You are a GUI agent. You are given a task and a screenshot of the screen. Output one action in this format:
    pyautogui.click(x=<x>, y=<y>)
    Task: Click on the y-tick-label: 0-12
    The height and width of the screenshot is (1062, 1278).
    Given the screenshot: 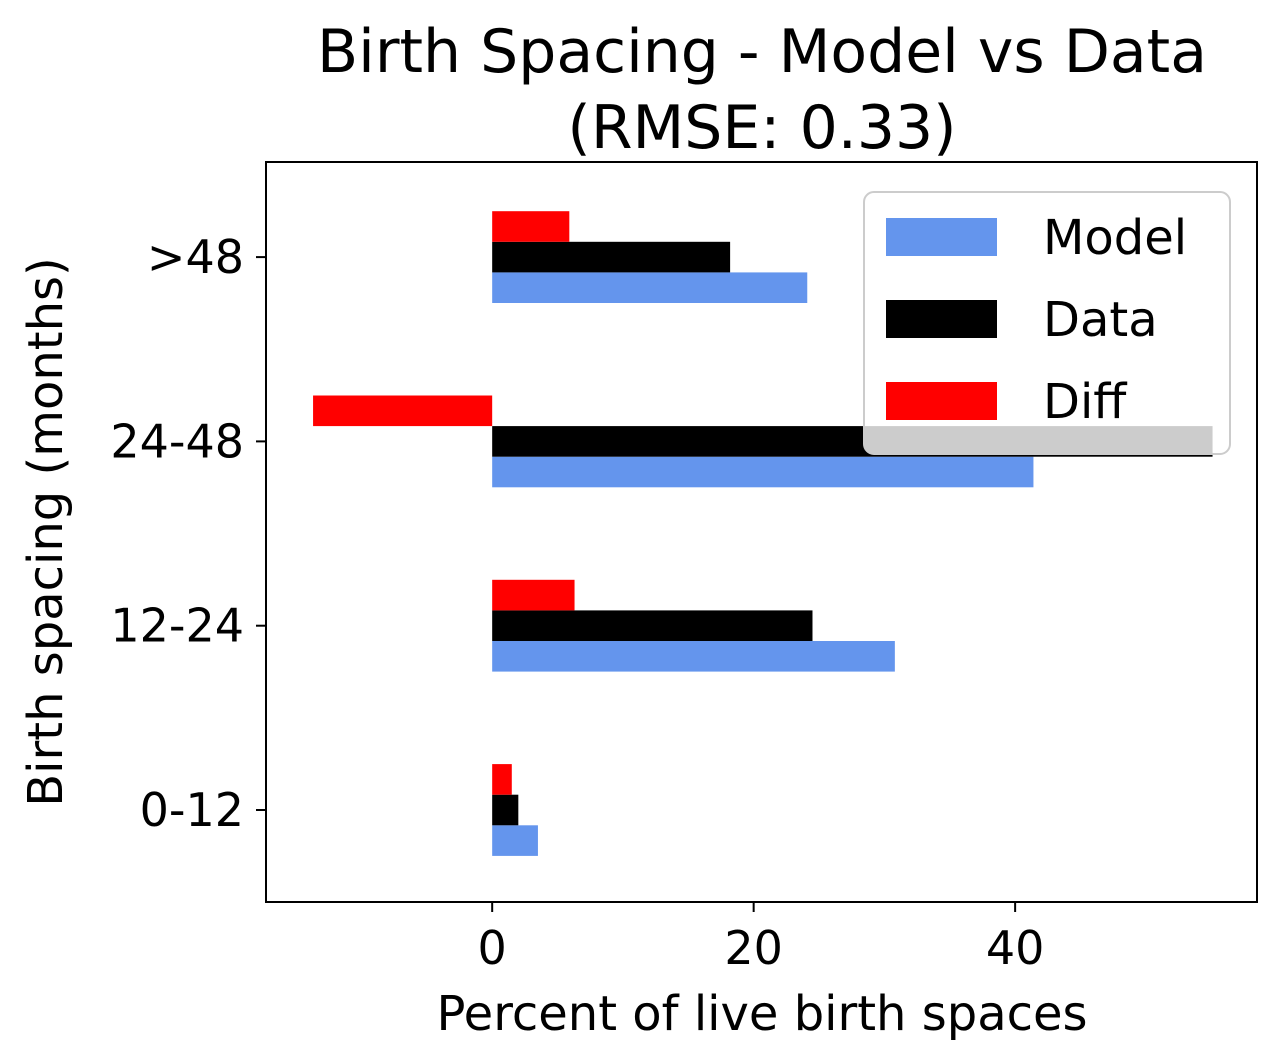 What is the action you would take?
    pyautogui.click(x=192, y=810)
    